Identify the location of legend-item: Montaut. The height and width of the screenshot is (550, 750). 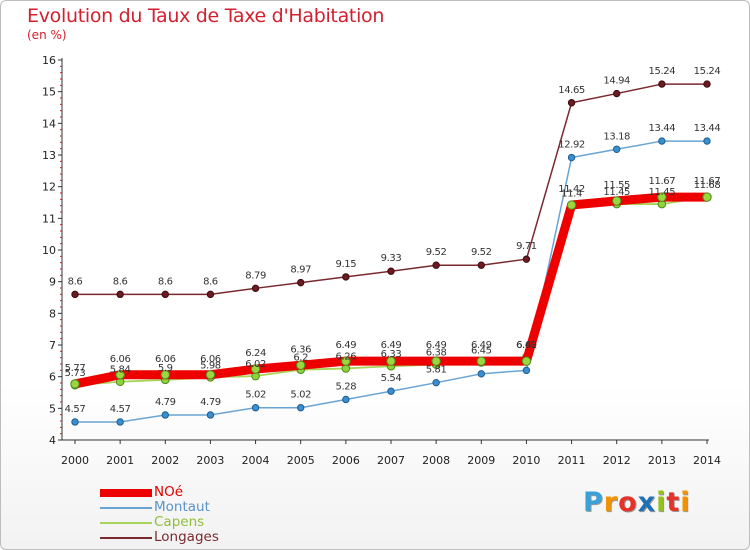
(210, 507).